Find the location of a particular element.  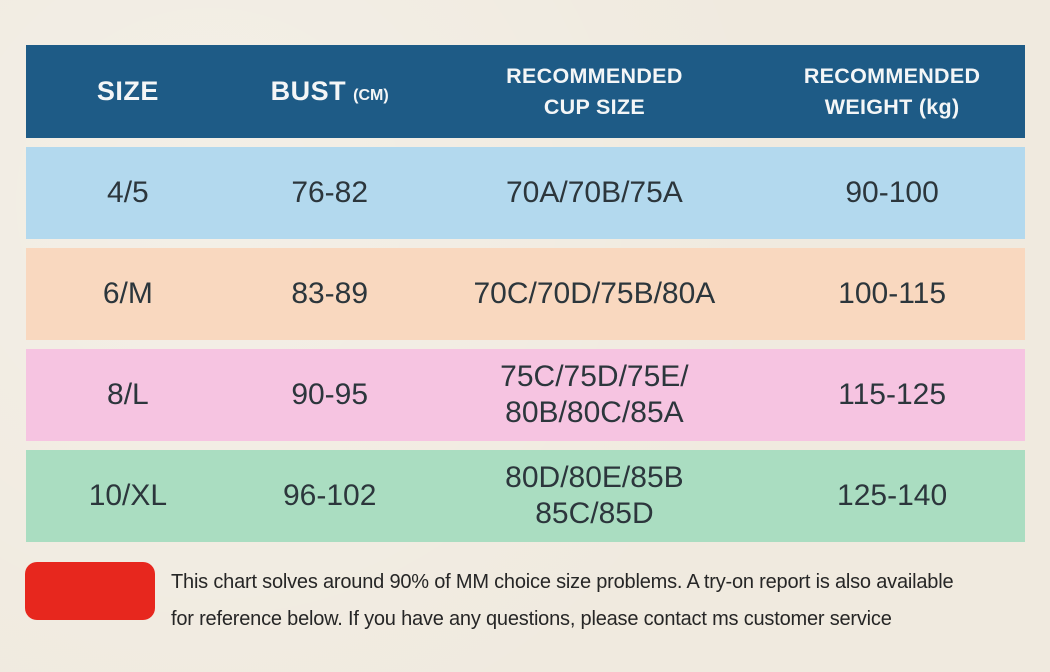

cell-size-value: 8/L is located at coordinates (128, 394).